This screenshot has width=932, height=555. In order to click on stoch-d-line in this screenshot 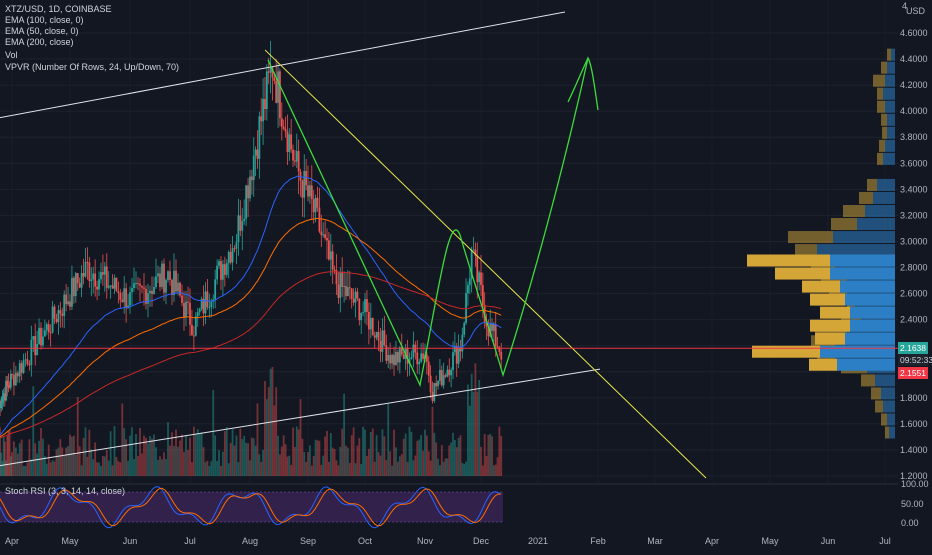, I will do `click(251, 507)`.